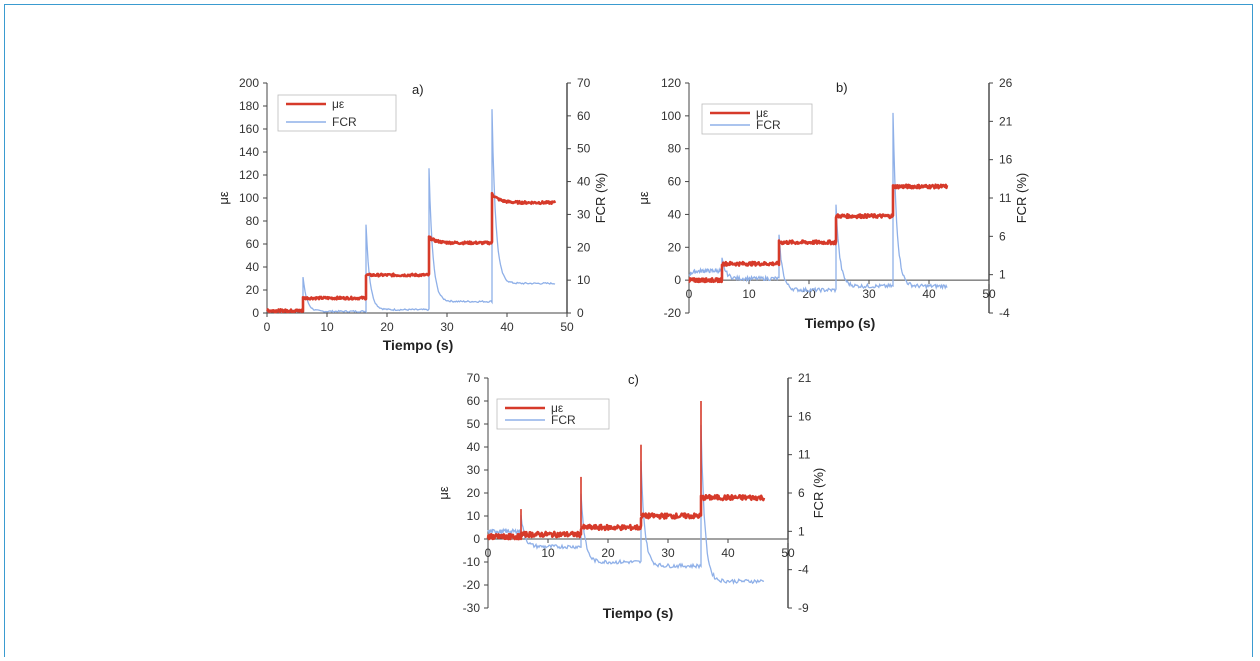 This screenshot has height=661, width=1260. What do you see at coordinates (584, 182) in the screenshot?
I see `right-tick-label: 40` at bounding box center [584, 182].